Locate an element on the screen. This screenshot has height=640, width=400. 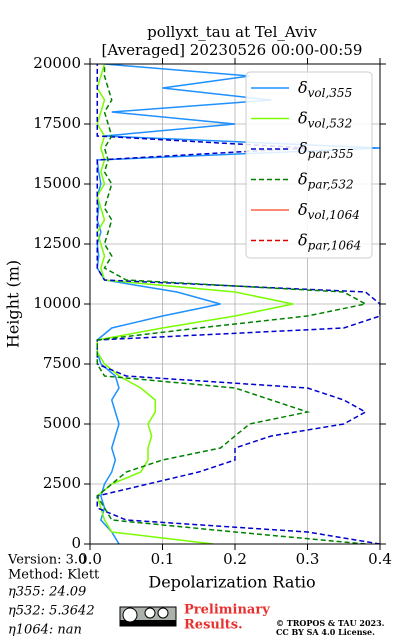
legend-label: δvol,1064 is located at coordinates (329, 211).